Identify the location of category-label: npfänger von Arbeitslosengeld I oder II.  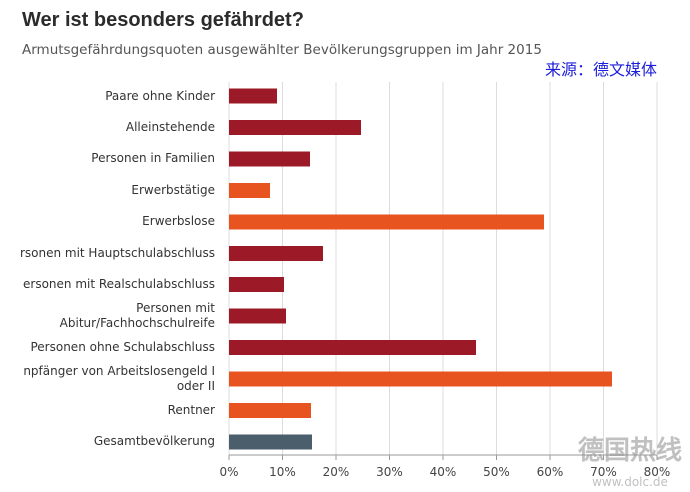
(119, 379).